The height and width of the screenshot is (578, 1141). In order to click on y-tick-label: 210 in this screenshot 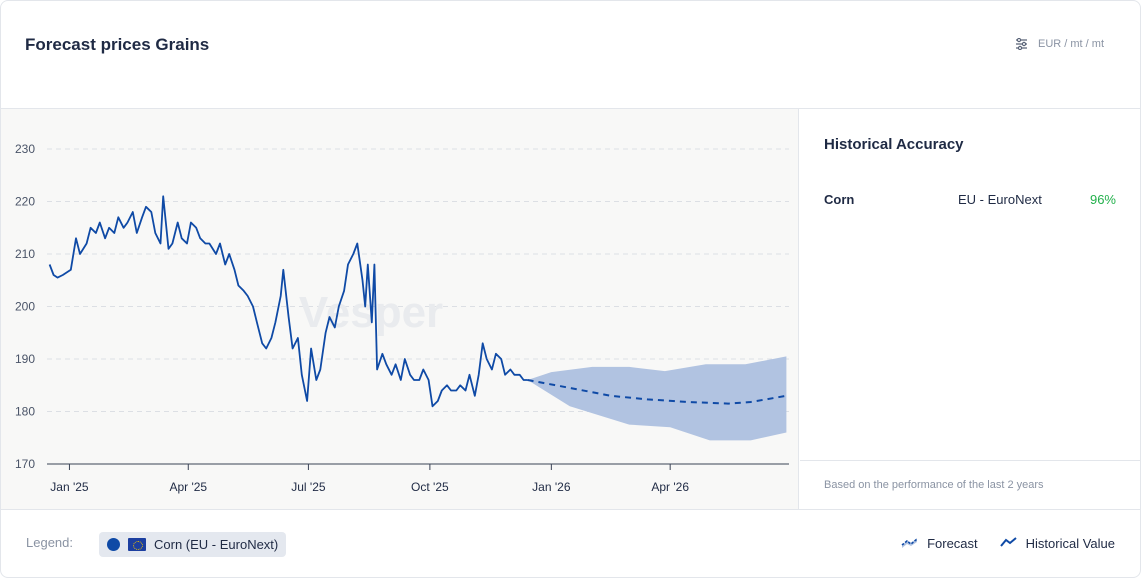, I will do `click(25, 254)`.